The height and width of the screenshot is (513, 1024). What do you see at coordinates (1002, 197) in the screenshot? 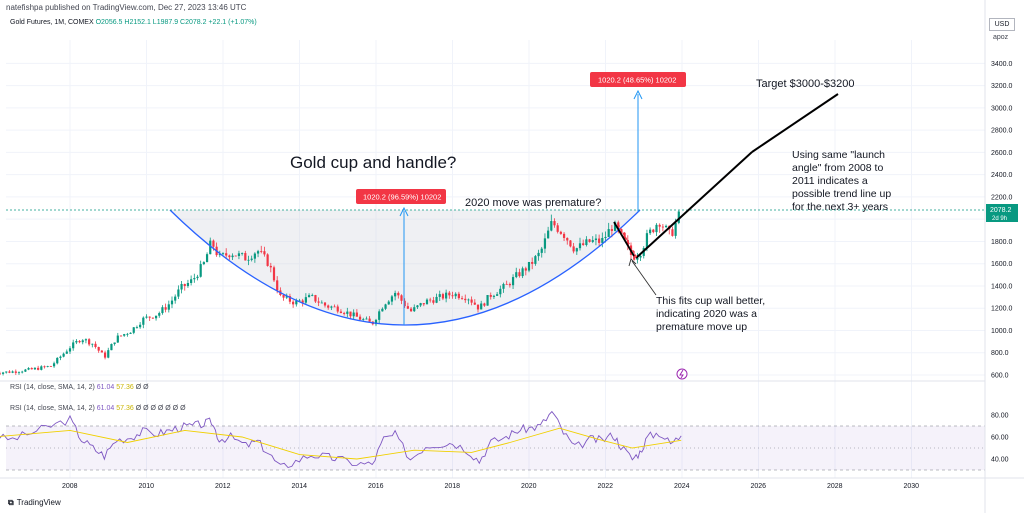
I see `price-tick: 2200.0` at bounding box center [1002, 197].